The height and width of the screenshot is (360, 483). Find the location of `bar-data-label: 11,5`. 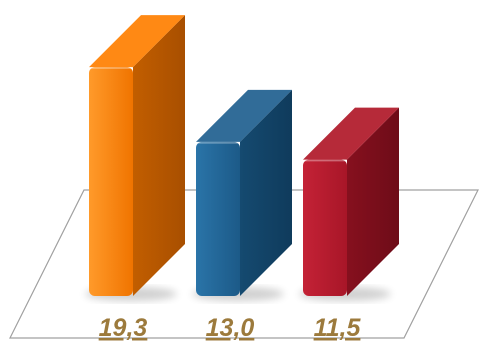

bar-data-label: 11,5 is located at coordinates (338, 328).